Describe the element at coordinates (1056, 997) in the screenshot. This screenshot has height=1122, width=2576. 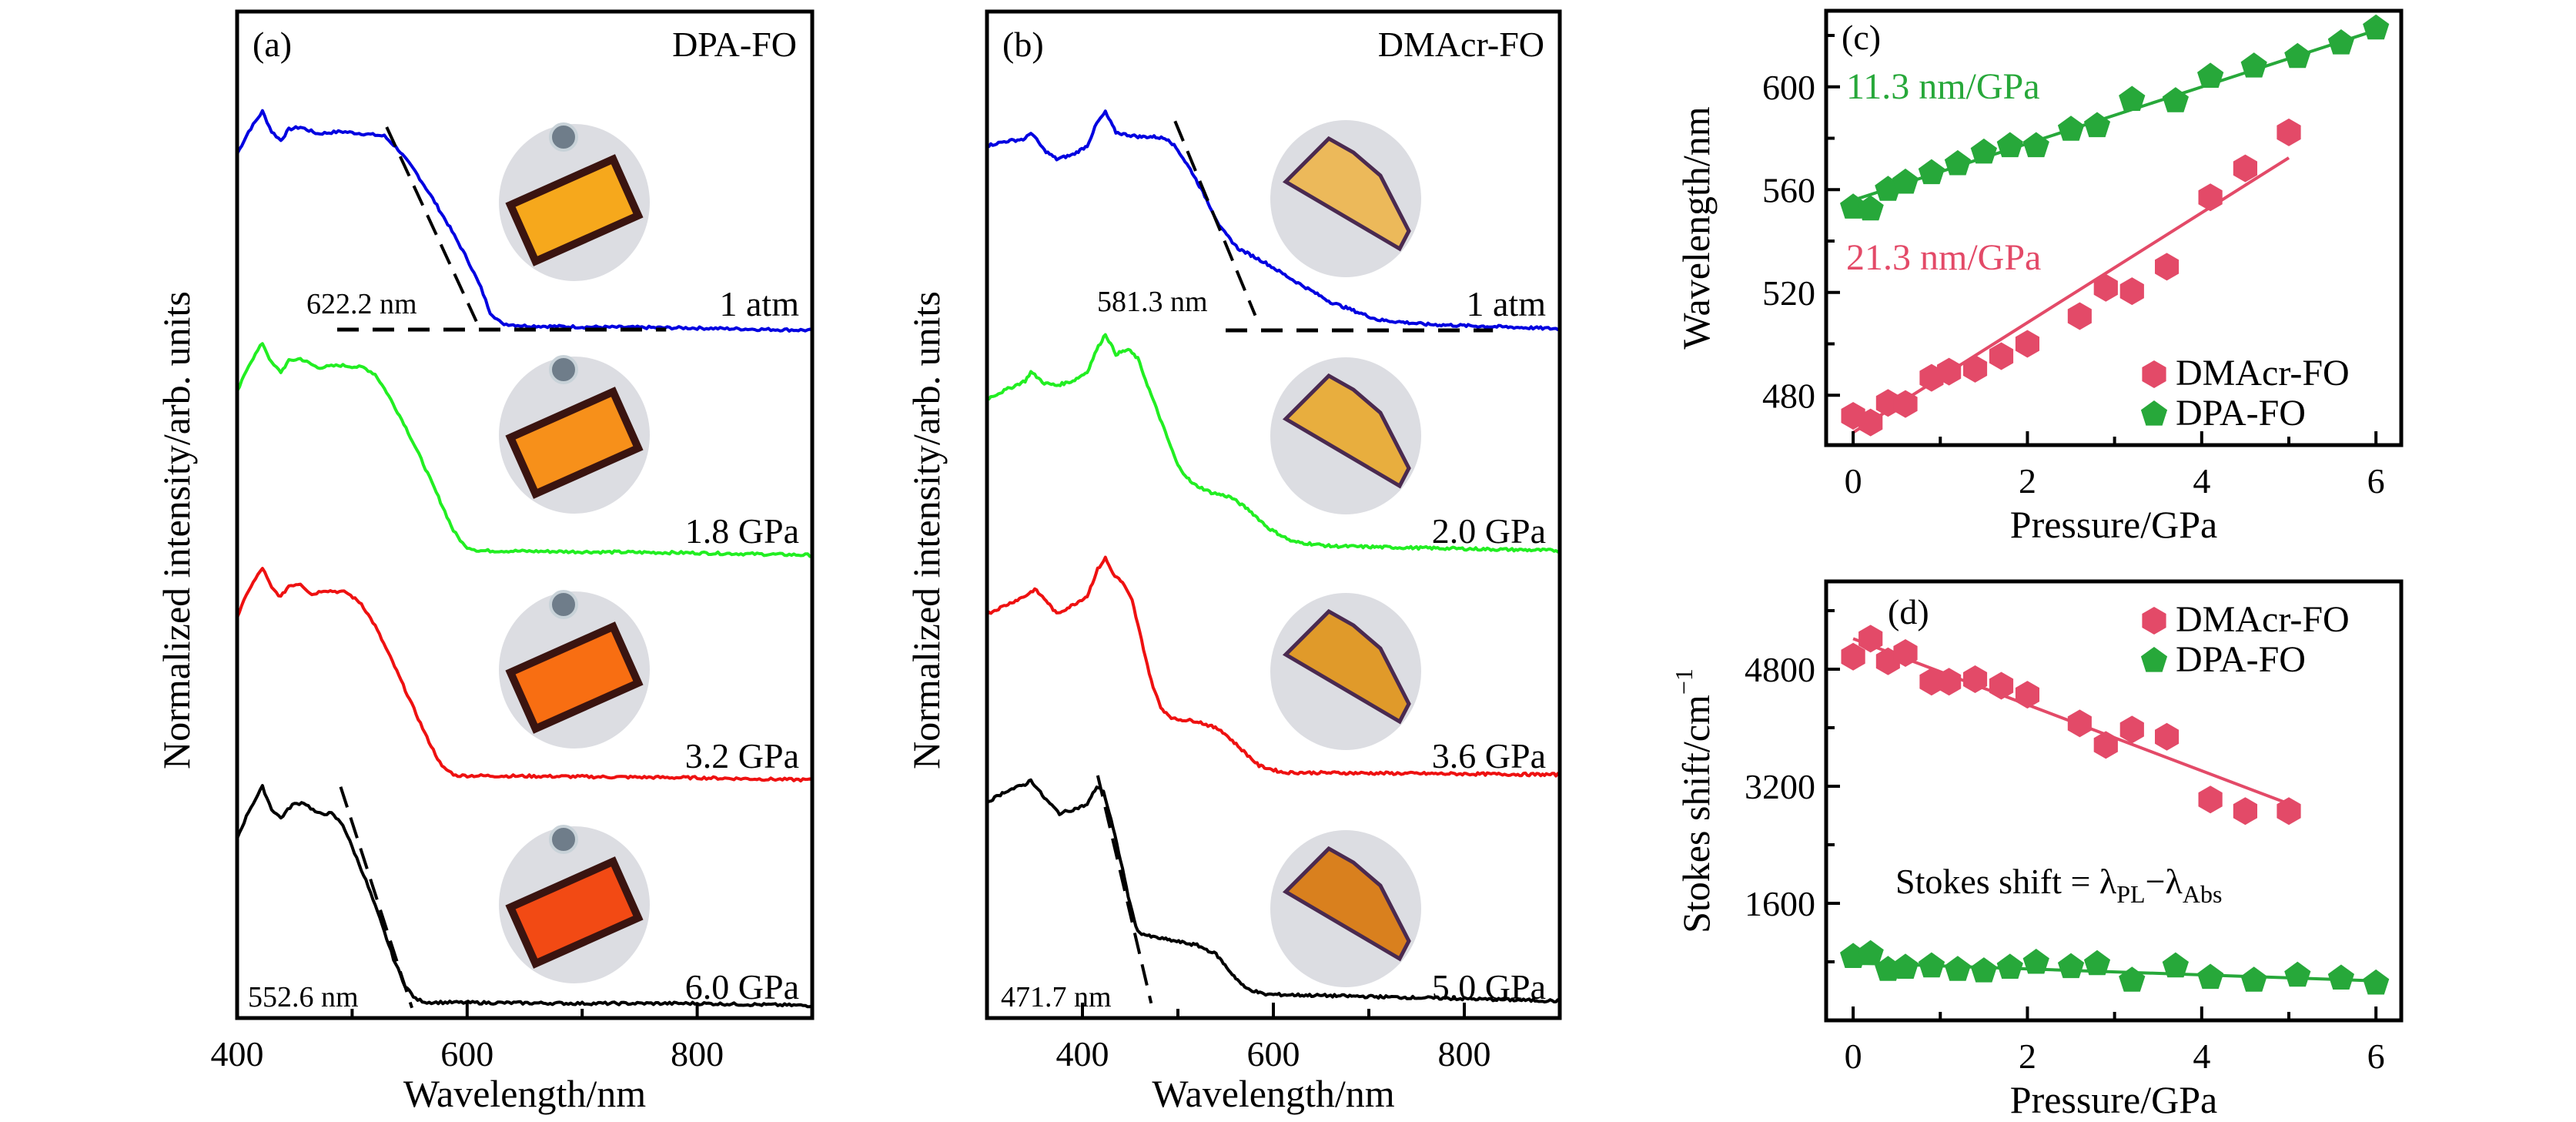
I see `absorption-edge-label: 471.7 nm` at that location.